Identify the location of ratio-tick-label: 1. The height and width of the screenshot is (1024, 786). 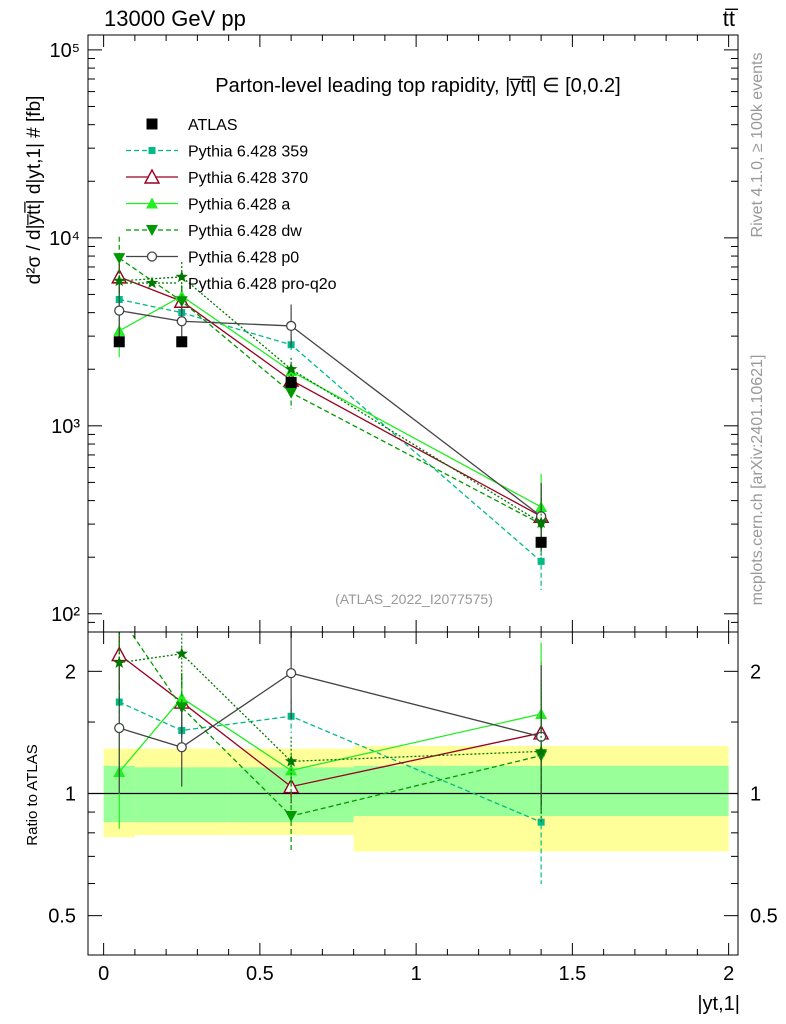
(70, 795).